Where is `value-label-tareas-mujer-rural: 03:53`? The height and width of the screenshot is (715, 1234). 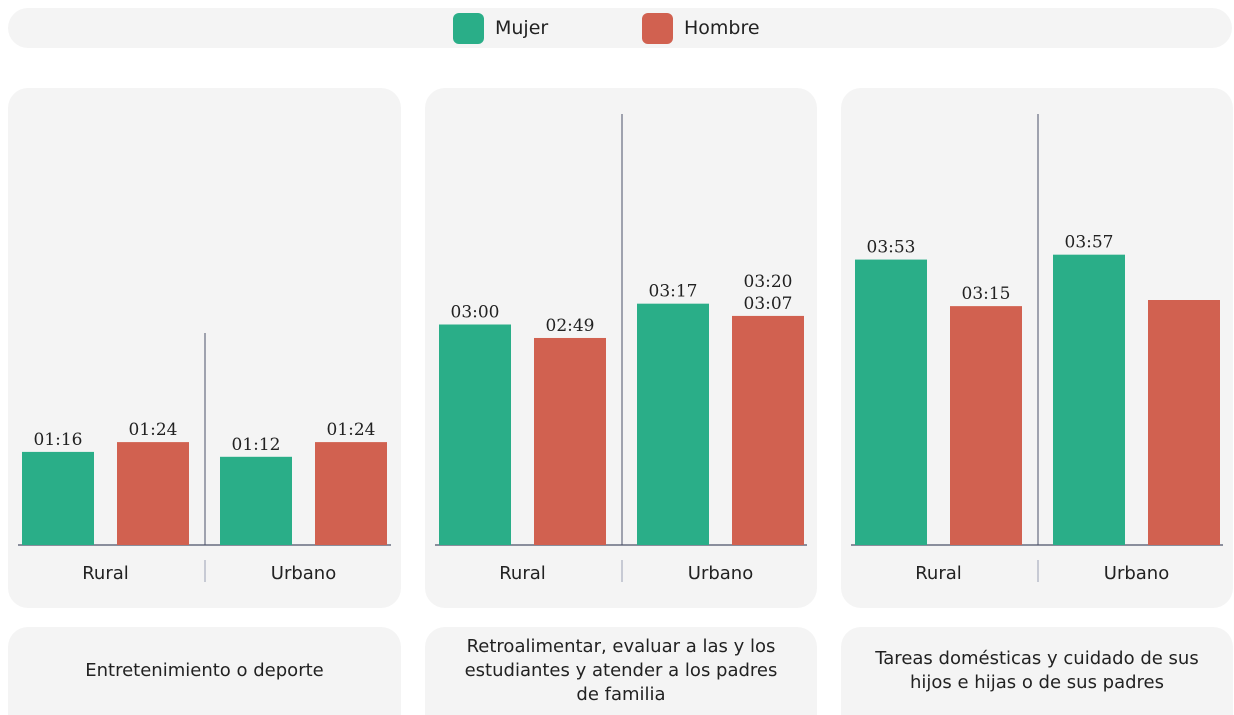 value-label-tareas-mujer-rural: 03:53 is located at coordinates (891, 248).